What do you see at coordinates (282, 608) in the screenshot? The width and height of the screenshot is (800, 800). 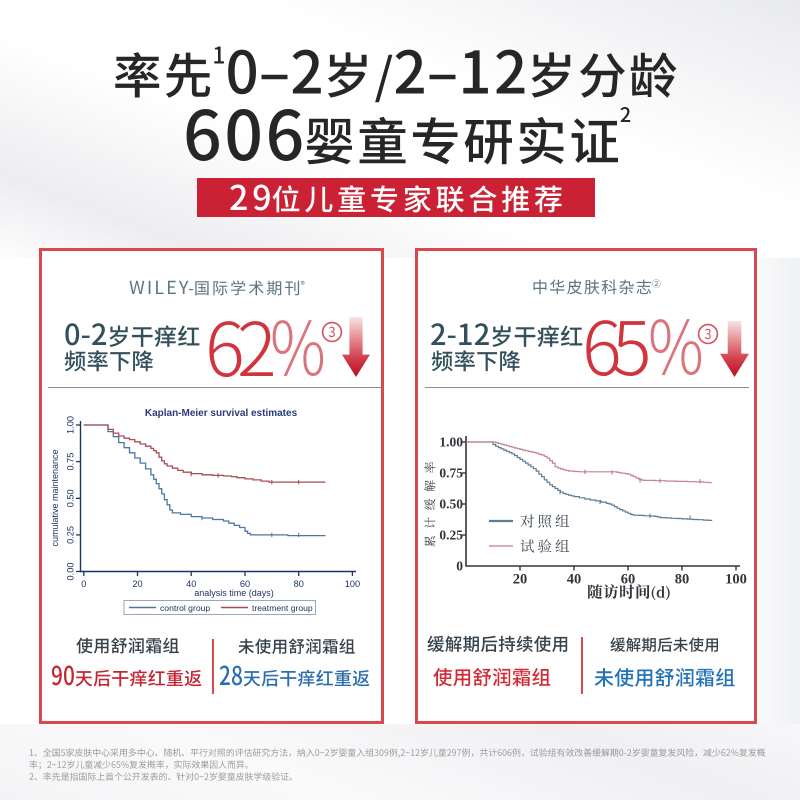 I see `svg-text: treatment group` at bounding box center [282, 608].